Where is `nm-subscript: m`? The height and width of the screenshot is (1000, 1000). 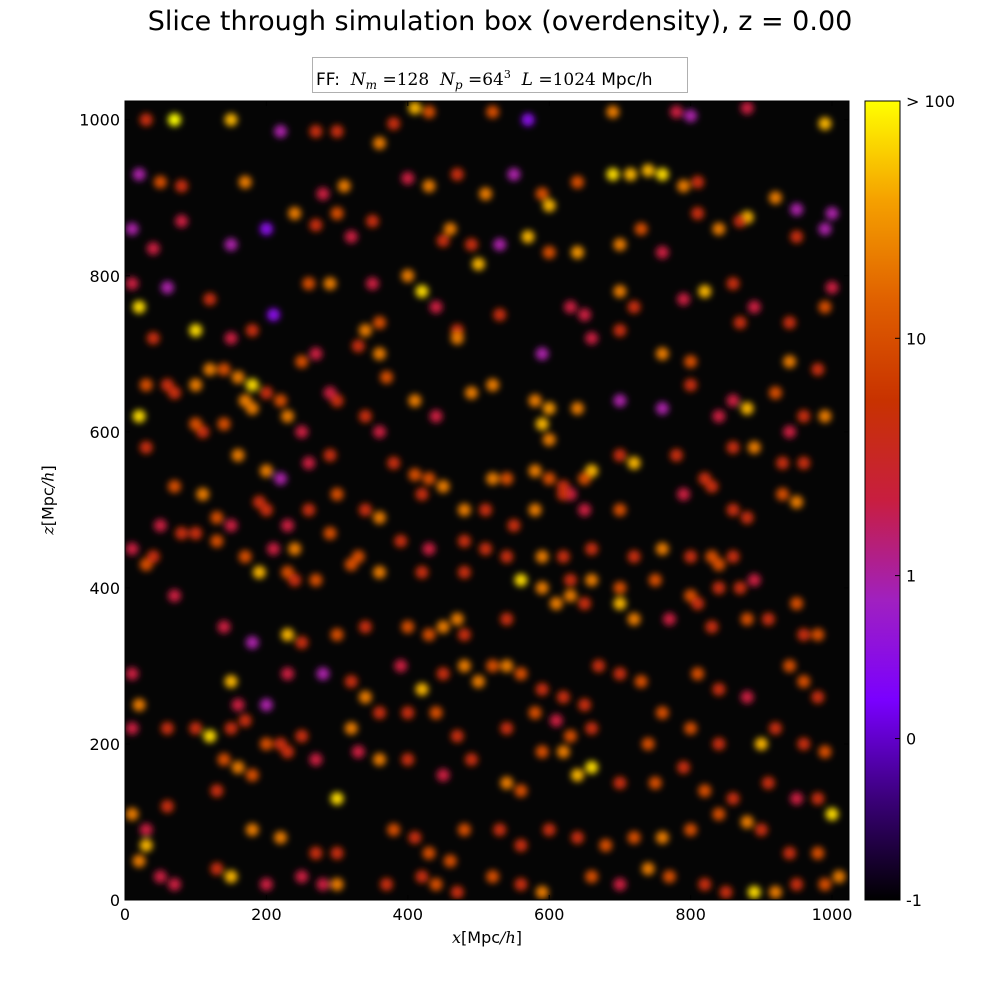
nm-subscript: m is located at coordinates (371, 85).